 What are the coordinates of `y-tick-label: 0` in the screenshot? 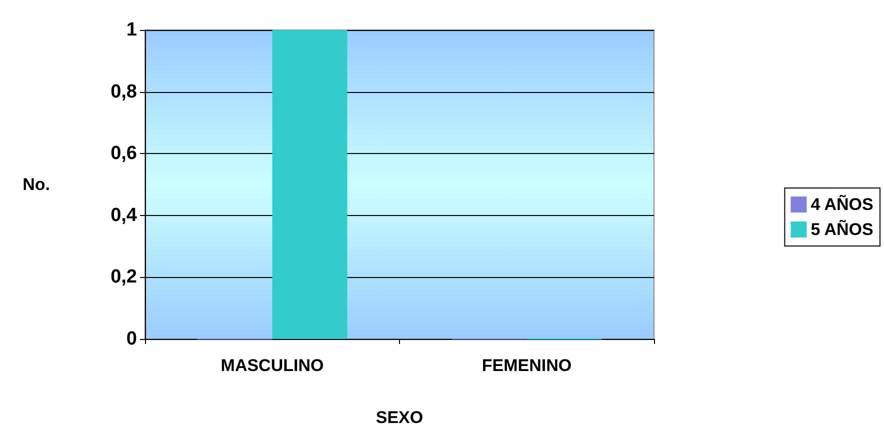 It's located at (131, 339).